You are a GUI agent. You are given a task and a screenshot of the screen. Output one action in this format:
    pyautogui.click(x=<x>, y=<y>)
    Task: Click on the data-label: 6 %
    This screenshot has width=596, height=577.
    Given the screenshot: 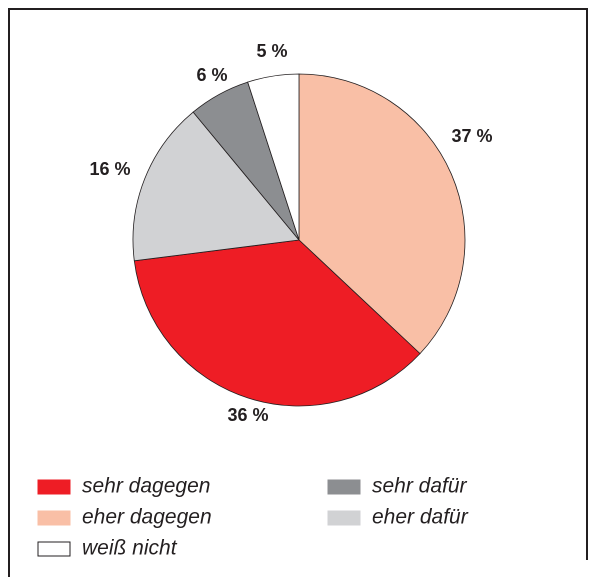 What is the action you would take?
    pyautogui.click(x=211, y=75)
    